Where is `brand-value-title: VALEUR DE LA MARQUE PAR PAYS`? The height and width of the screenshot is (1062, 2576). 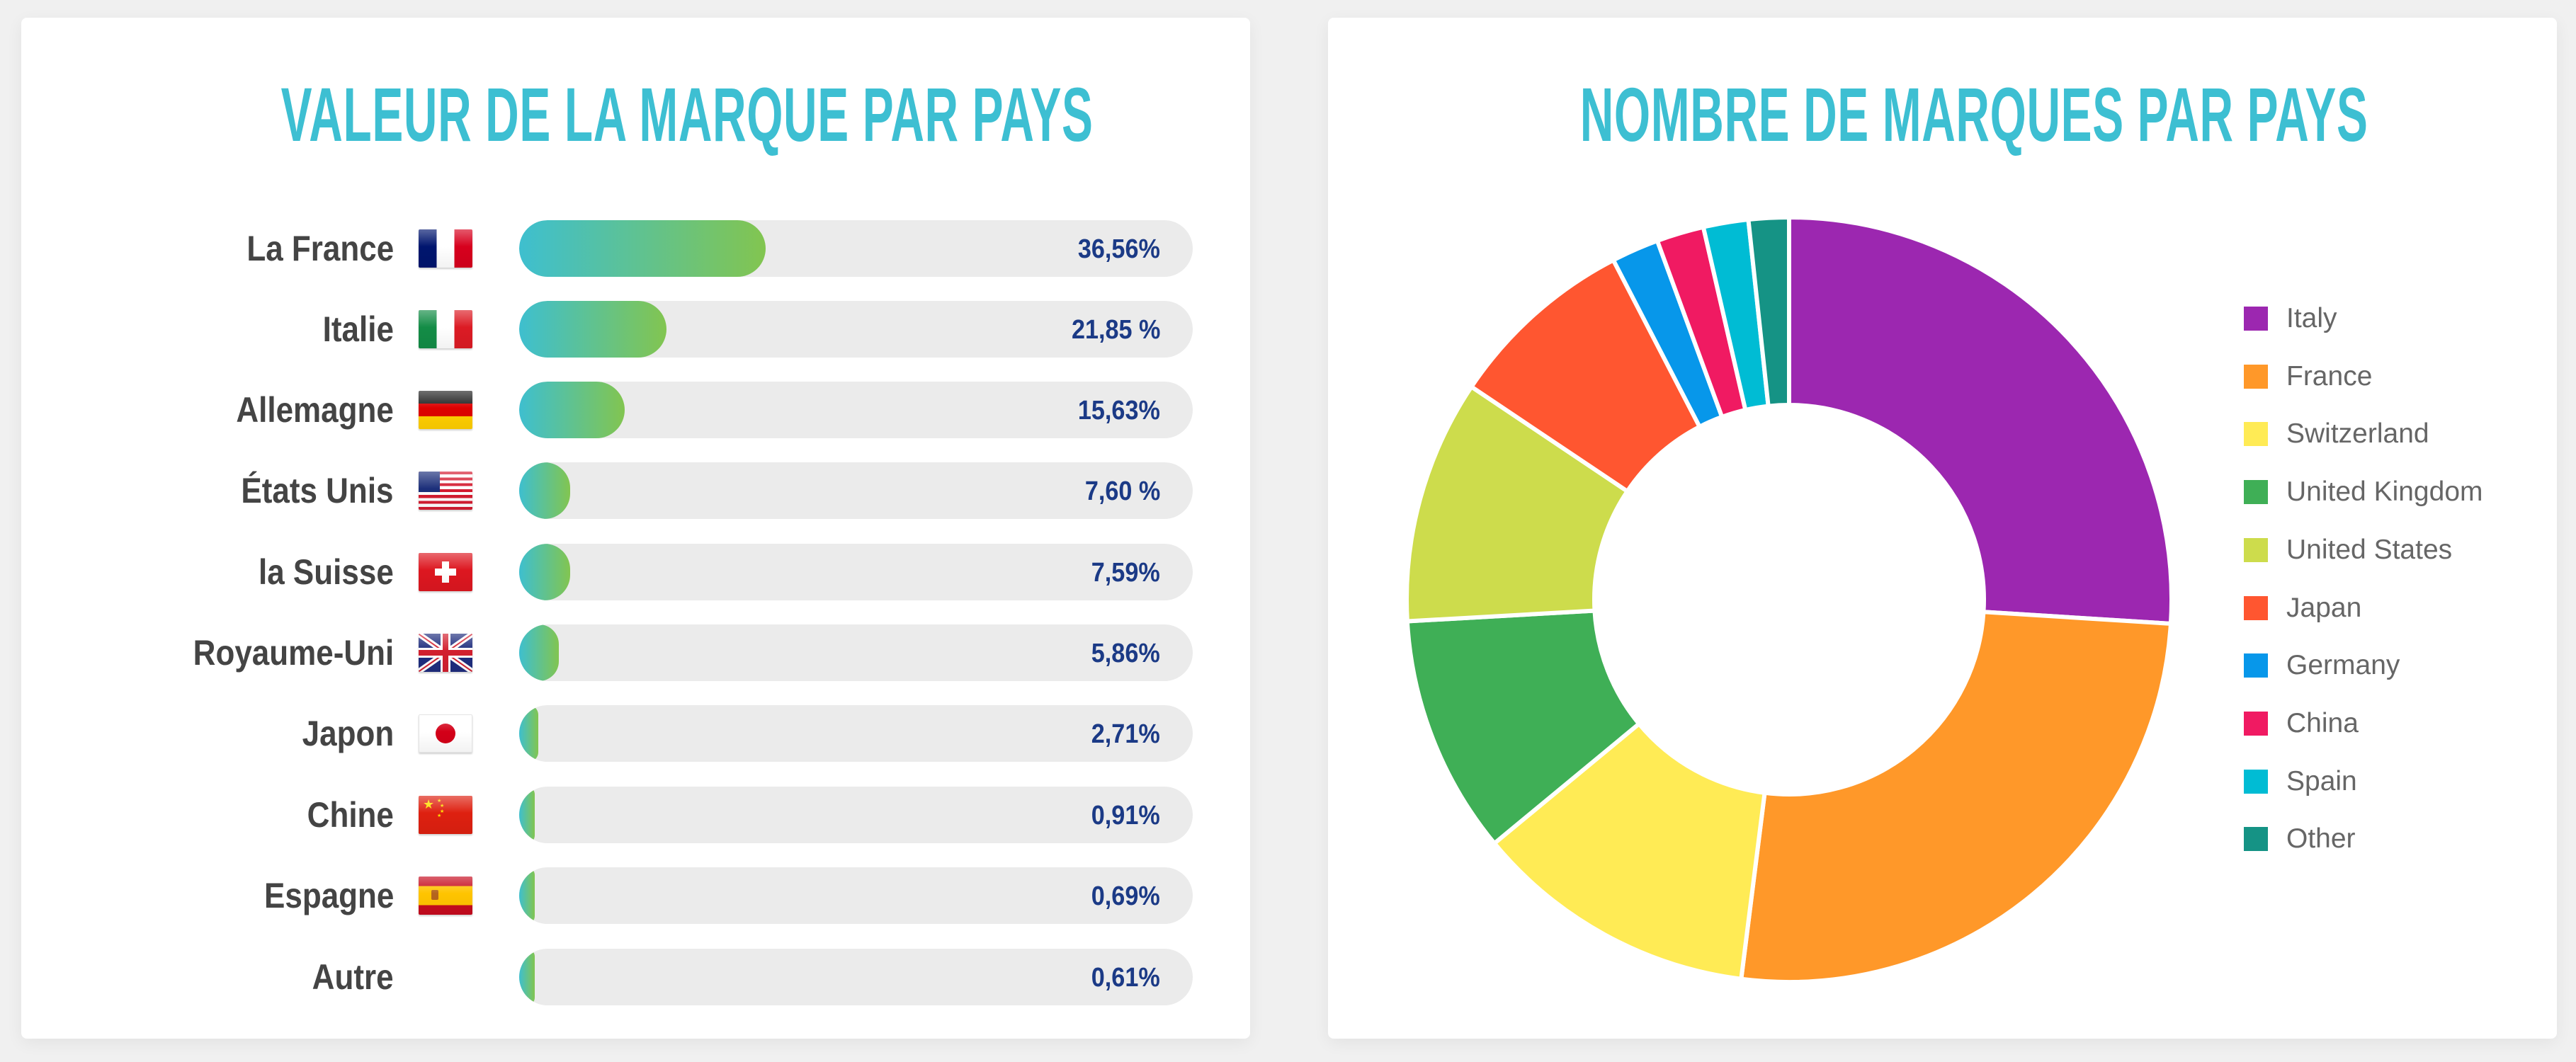 brand-value-title: VALEUR DE LA MARQUE PAR PAYS is located at coordinates (635, 115).